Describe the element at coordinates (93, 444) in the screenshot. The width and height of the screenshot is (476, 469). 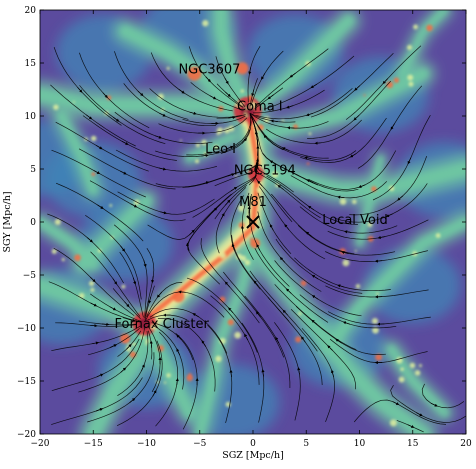
I see `x-tick-label: −15` at that location.